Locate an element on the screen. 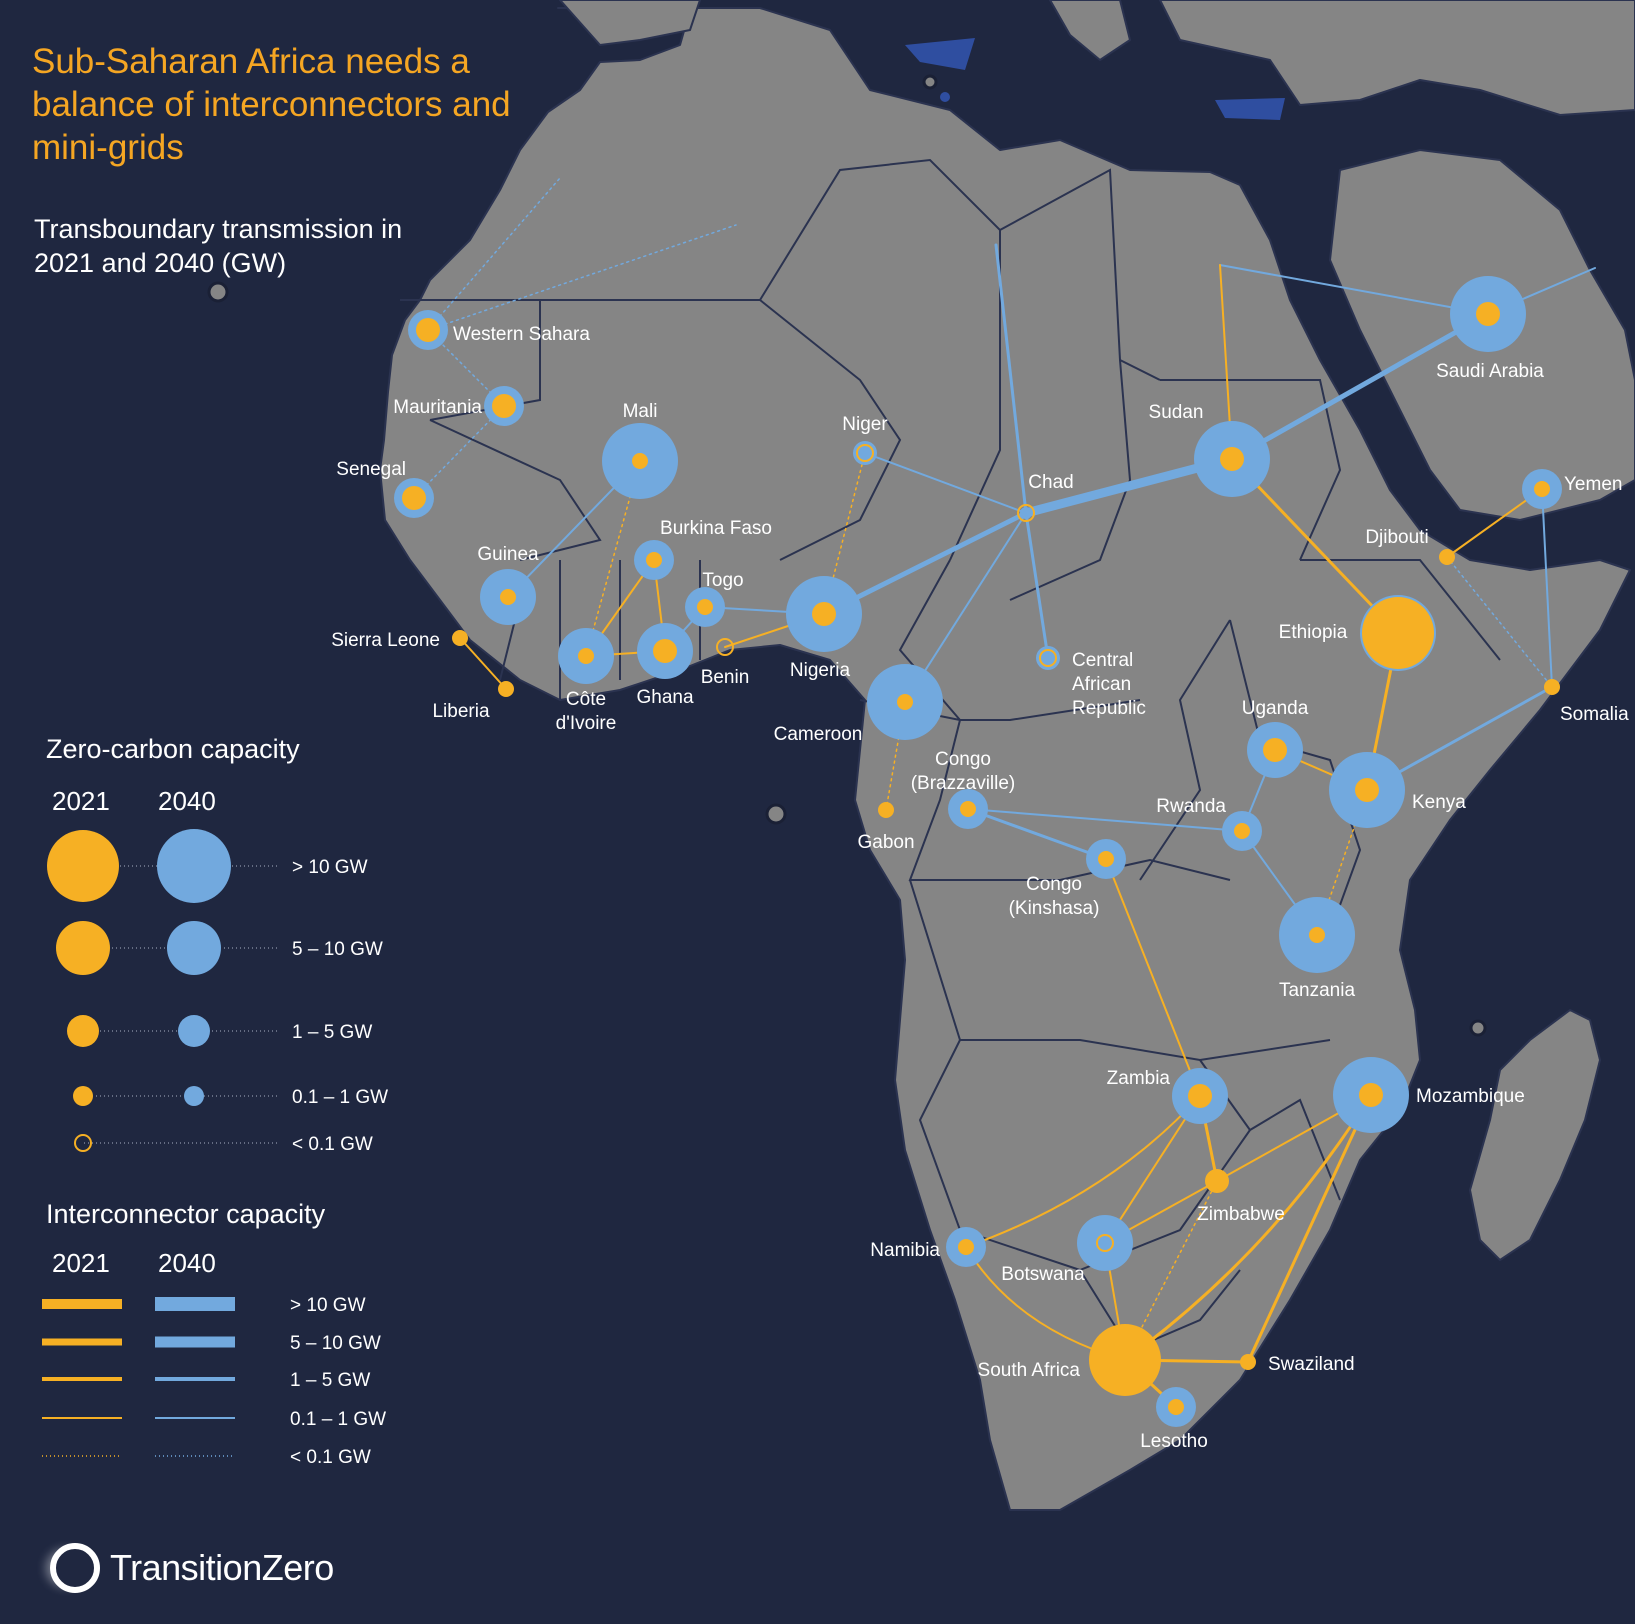  node-2021-guinea is located at coordinates (508, 597).